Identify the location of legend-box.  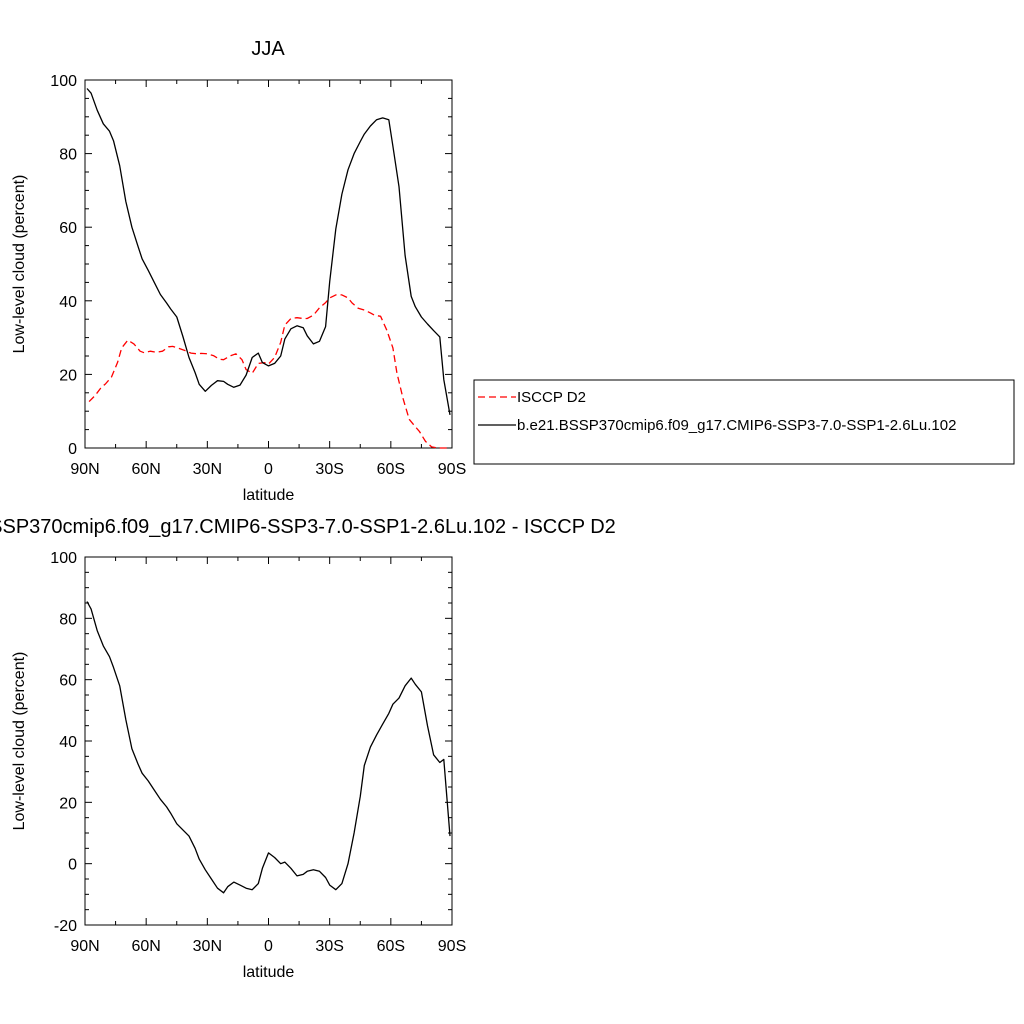
(744, 422).